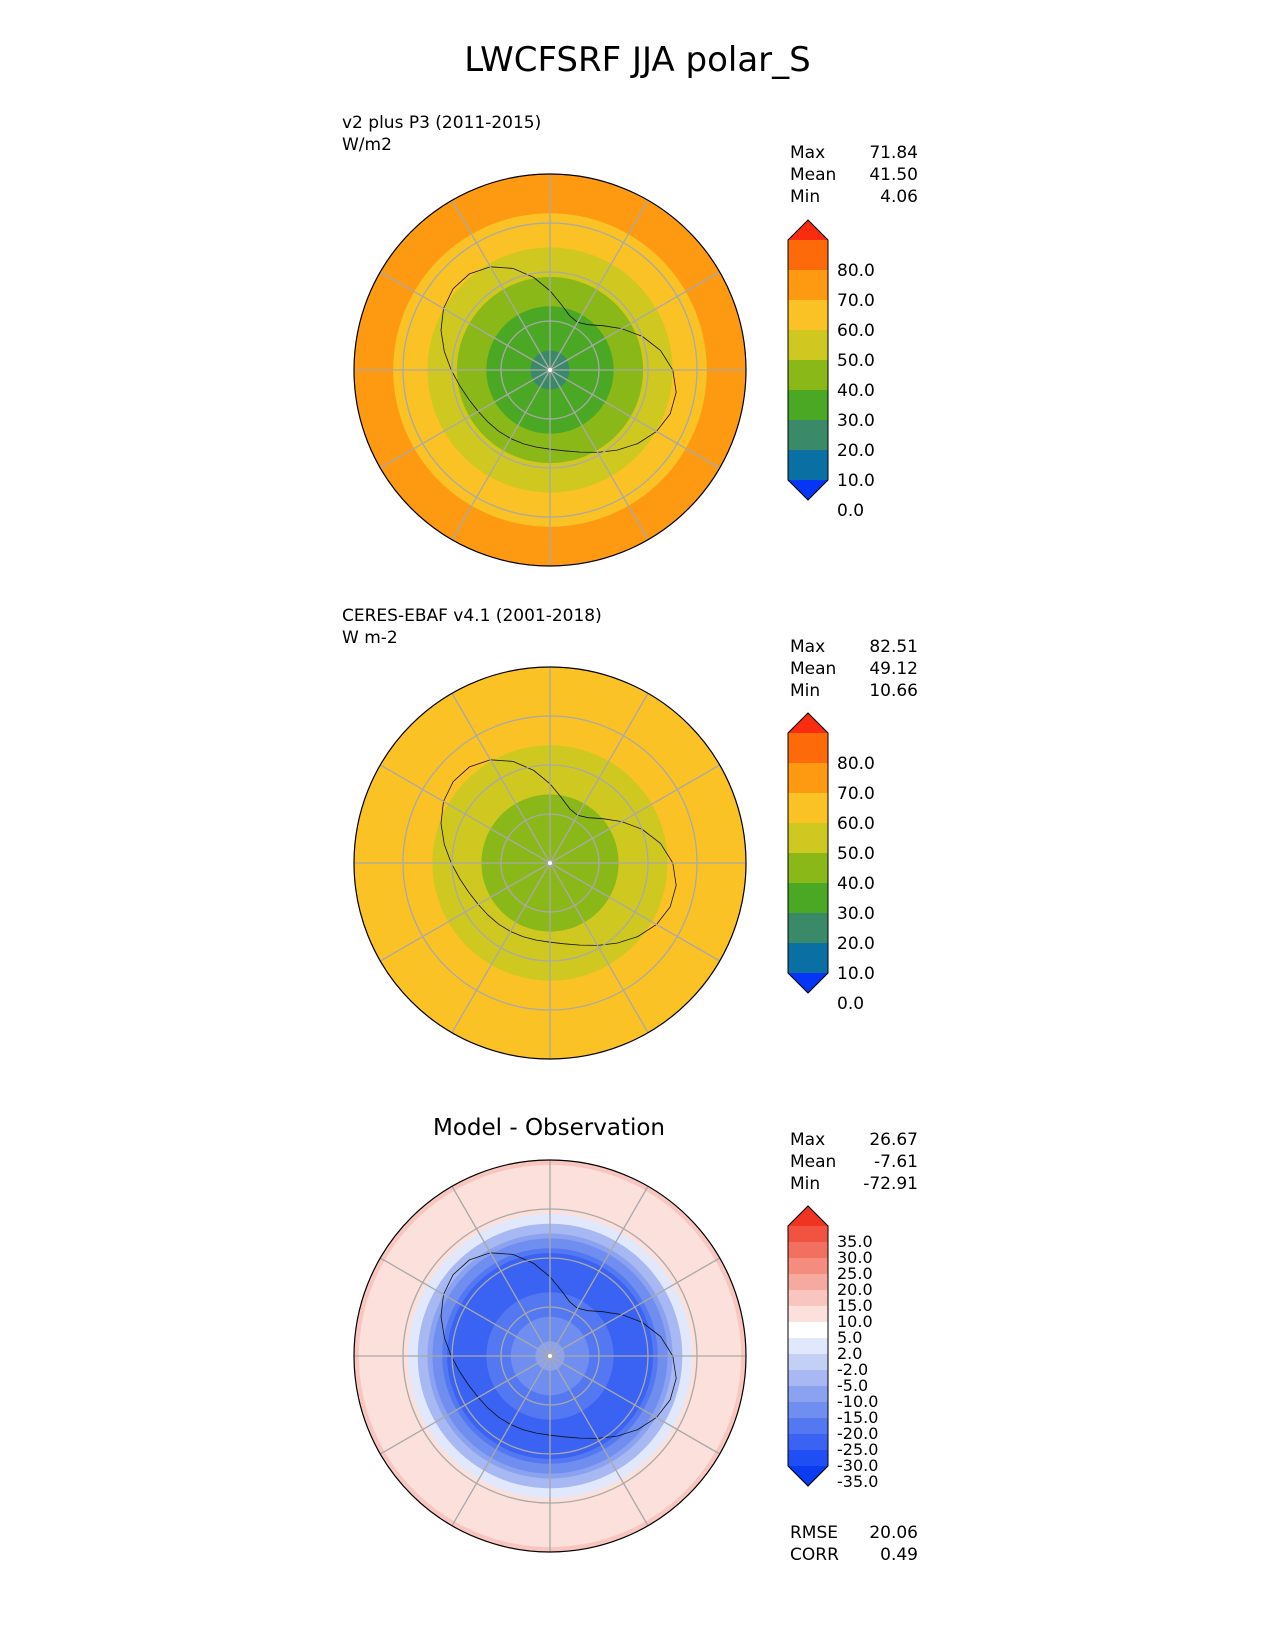 The image size is (1275, 1650). I want to click on panel-1-stats: Max 71.84 Mean 41.50 Min 4.06, so click(854, 175).